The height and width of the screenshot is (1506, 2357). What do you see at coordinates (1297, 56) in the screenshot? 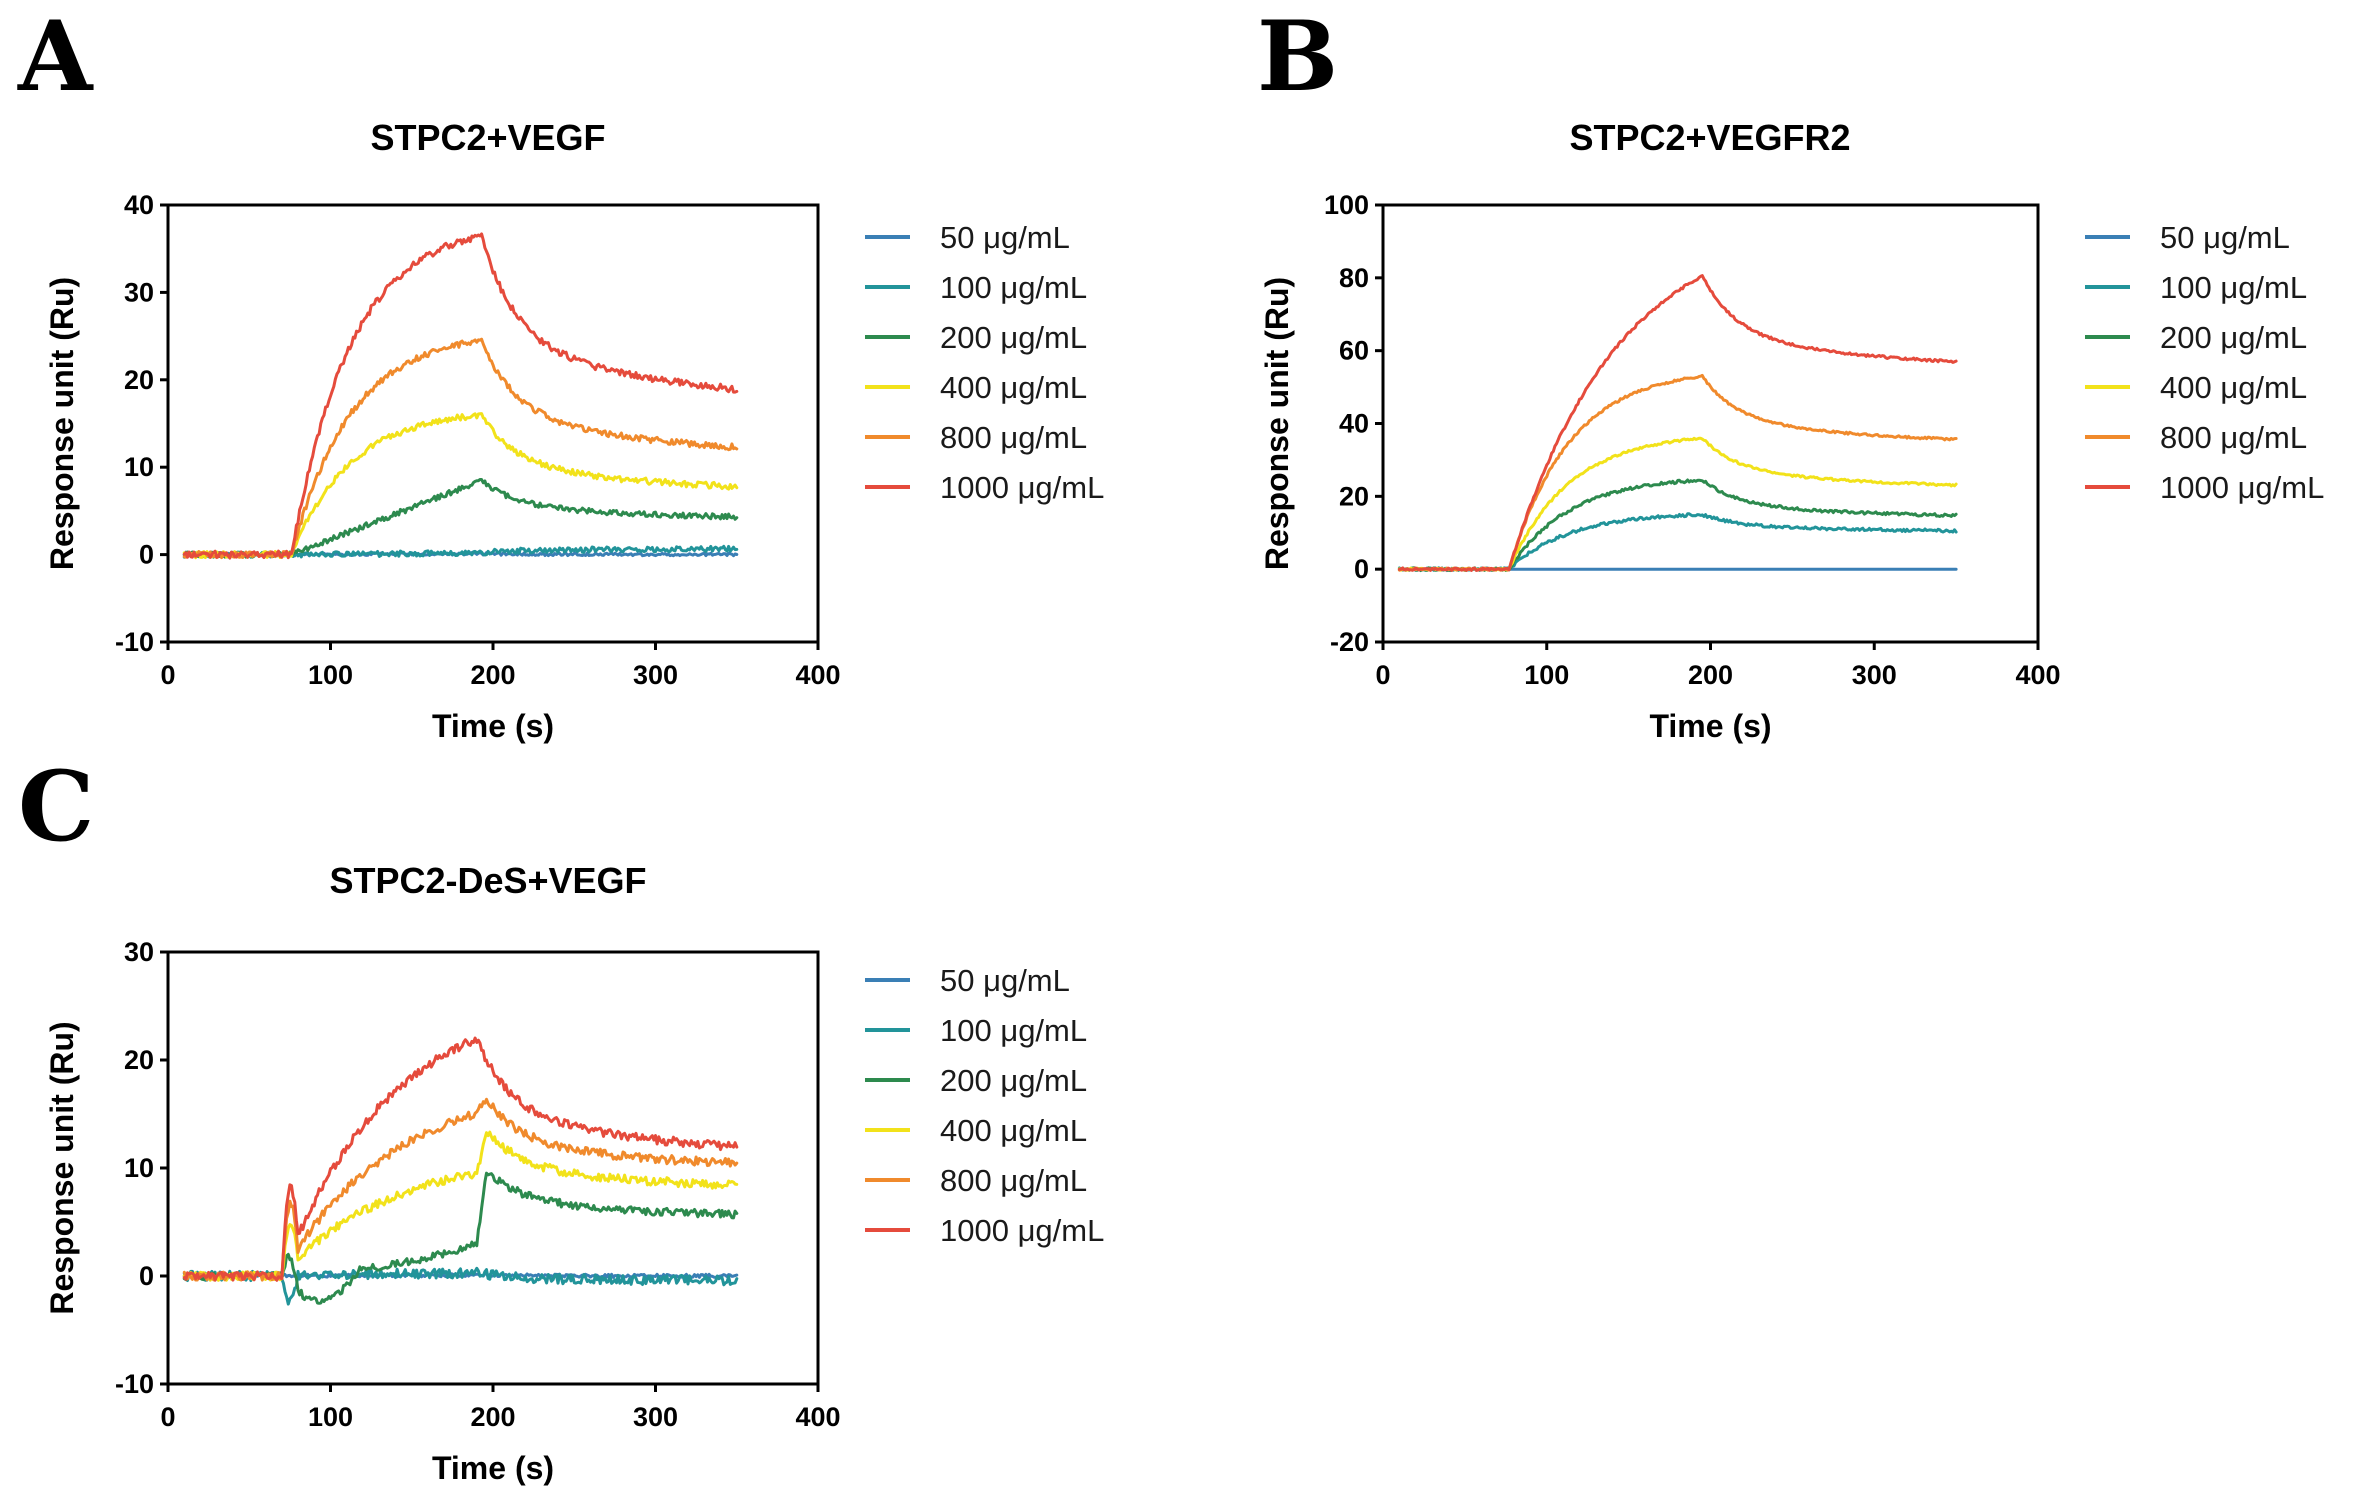
I see `panel-letter: B` at bounding box center [1297, 56].